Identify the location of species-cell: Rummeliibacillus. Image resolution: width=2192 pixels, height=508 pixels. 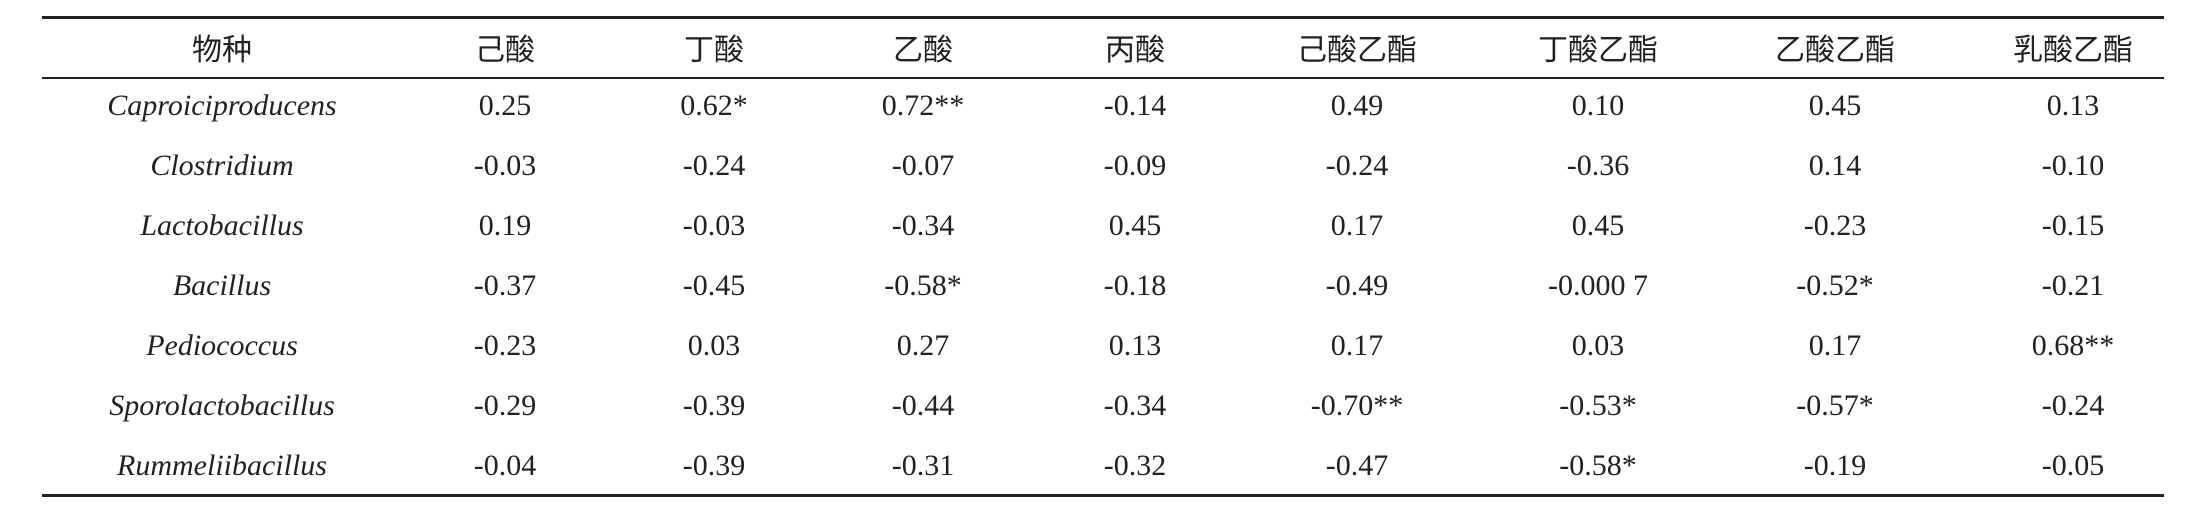
(222, 465).